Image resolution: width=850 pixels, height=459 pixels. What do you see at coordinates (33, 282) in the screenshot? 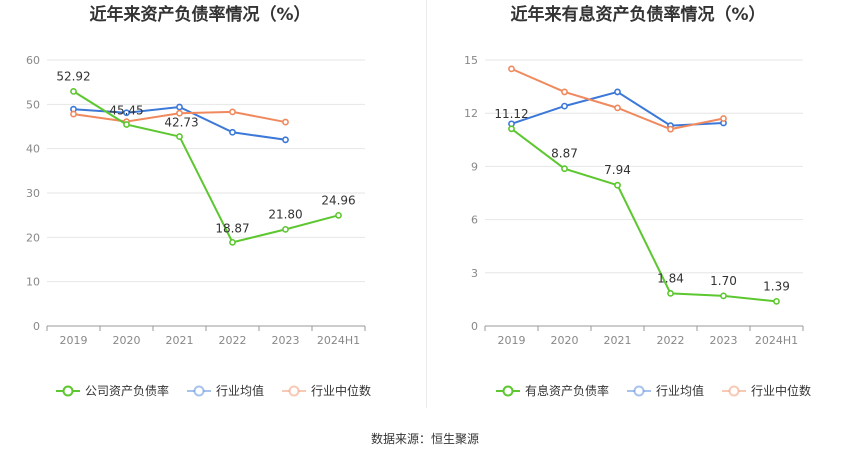
I see `y-tick-label: 10` at bounding box center [33, 282].